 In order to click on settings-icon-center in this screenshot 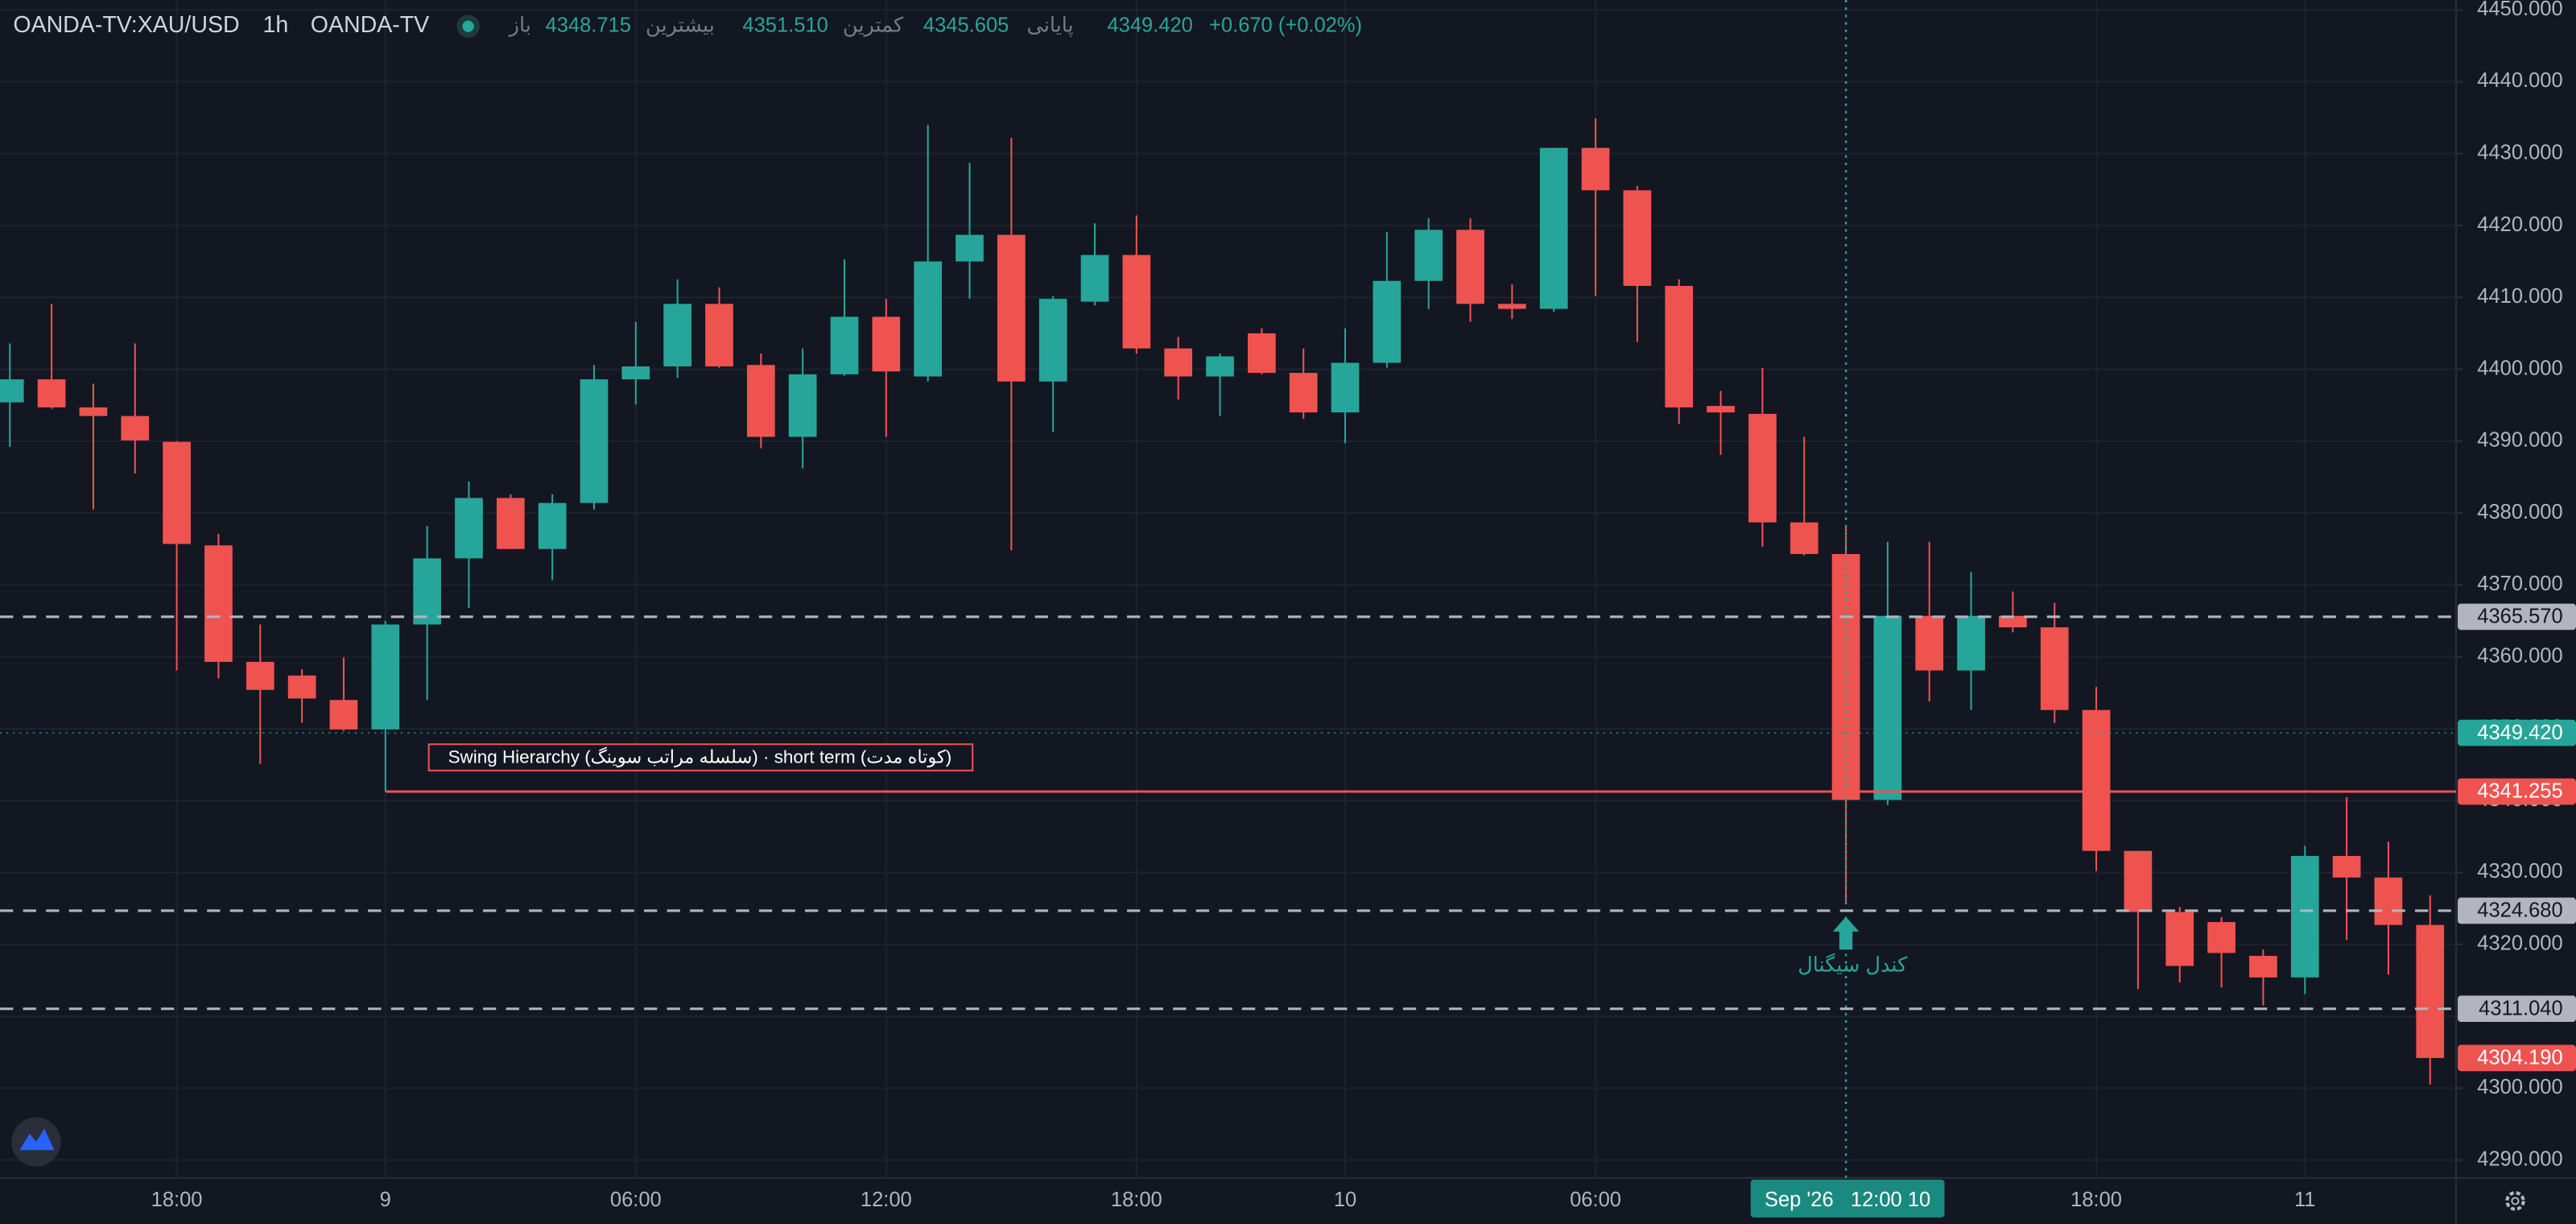, I will do `click(2515, 1201)`.